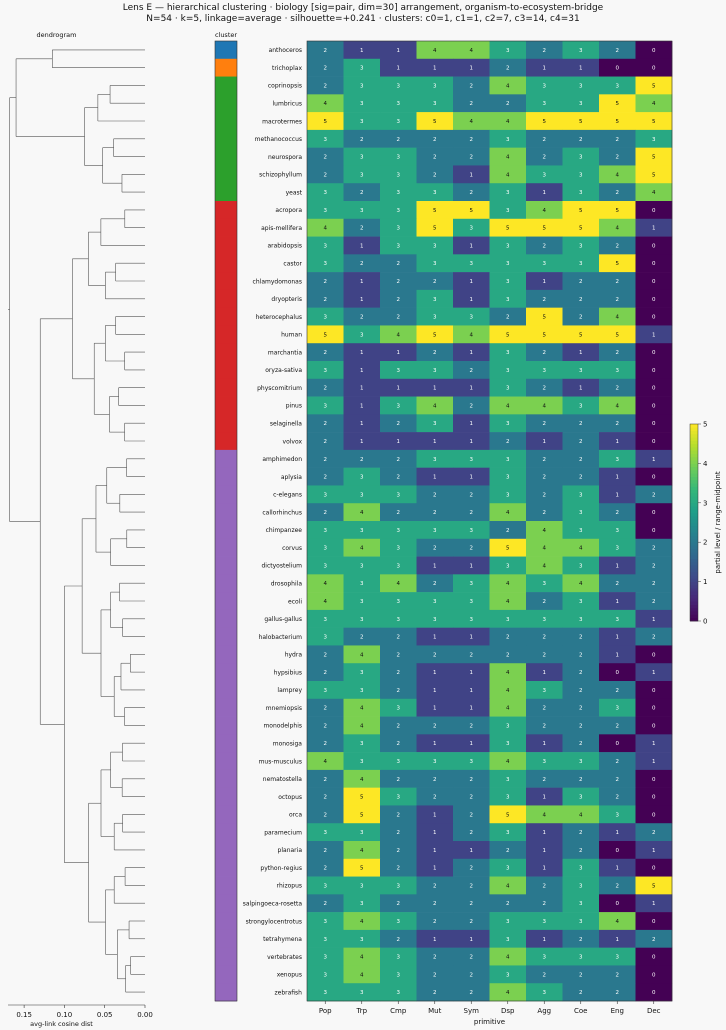 This screenshot has width=726, height=1030. I want to click on column-label: Dec, so click(654, 1011).